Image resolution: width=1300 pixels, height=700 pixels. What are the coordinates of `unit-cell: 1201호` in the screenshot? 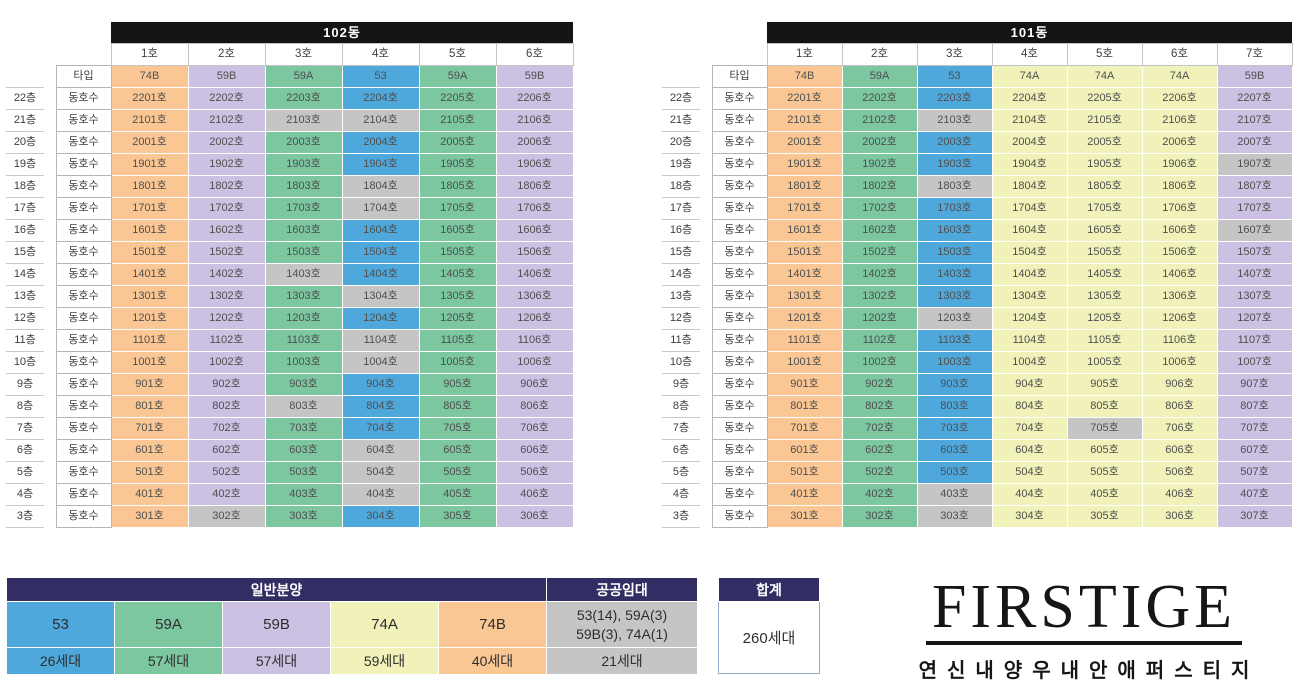 It's located at (804, 318).